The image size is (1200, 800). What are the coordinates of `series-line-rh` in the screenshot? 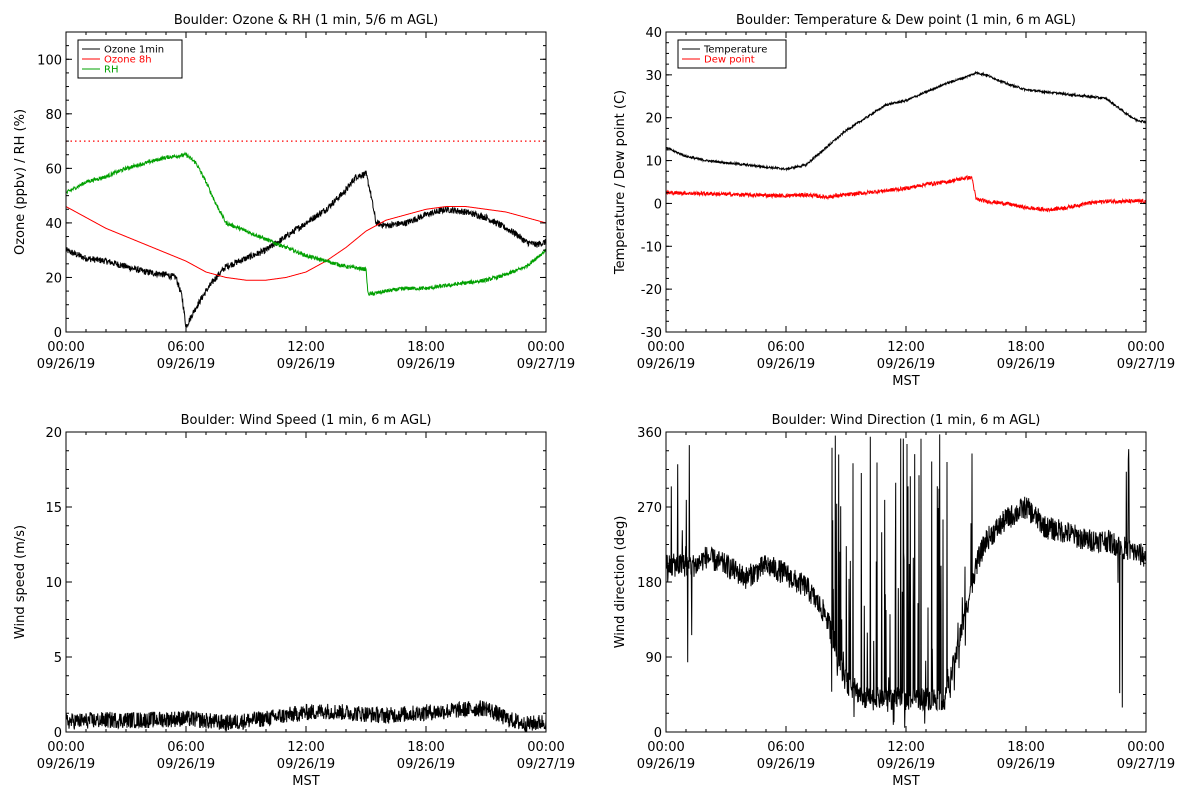 It's located at (306, 224).